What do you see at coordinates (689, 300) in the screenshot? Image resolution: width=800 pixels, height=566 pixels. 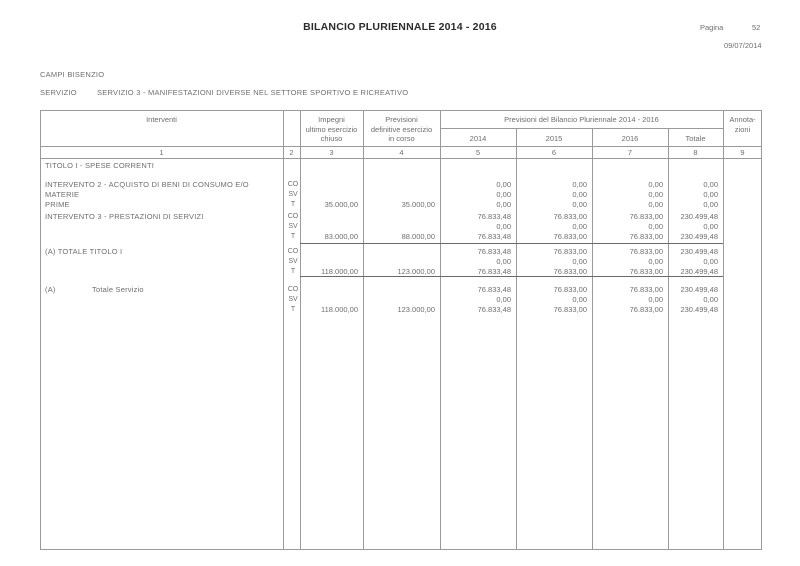 I see `cell-totale-servizio-totale: 230.499,48 0,00 230.499,48` at bounding box center [689, 300].